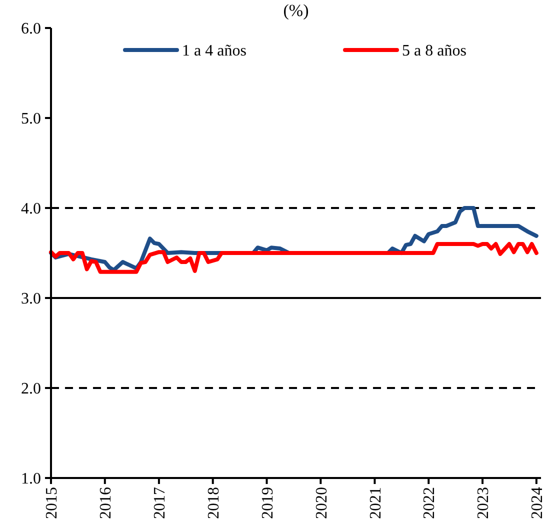 The width and height of the screenshot is (553, 525). What do you see at coordinates (31, 299) in the screenshot?
I see `y-tick-label: 3.0` at bounding box center [31, 299].